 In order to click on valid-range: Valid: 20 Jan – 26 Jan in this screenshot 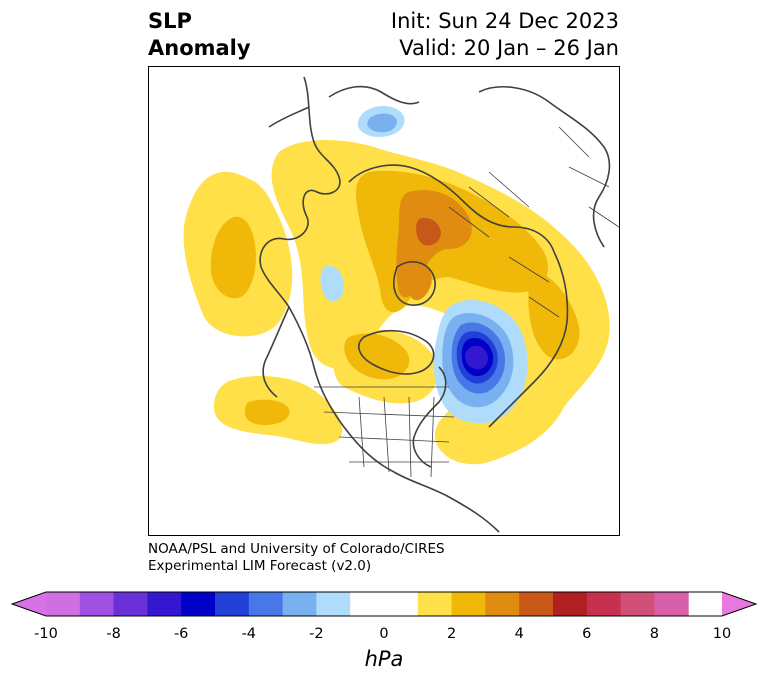, I will do `click(509, 48)`.